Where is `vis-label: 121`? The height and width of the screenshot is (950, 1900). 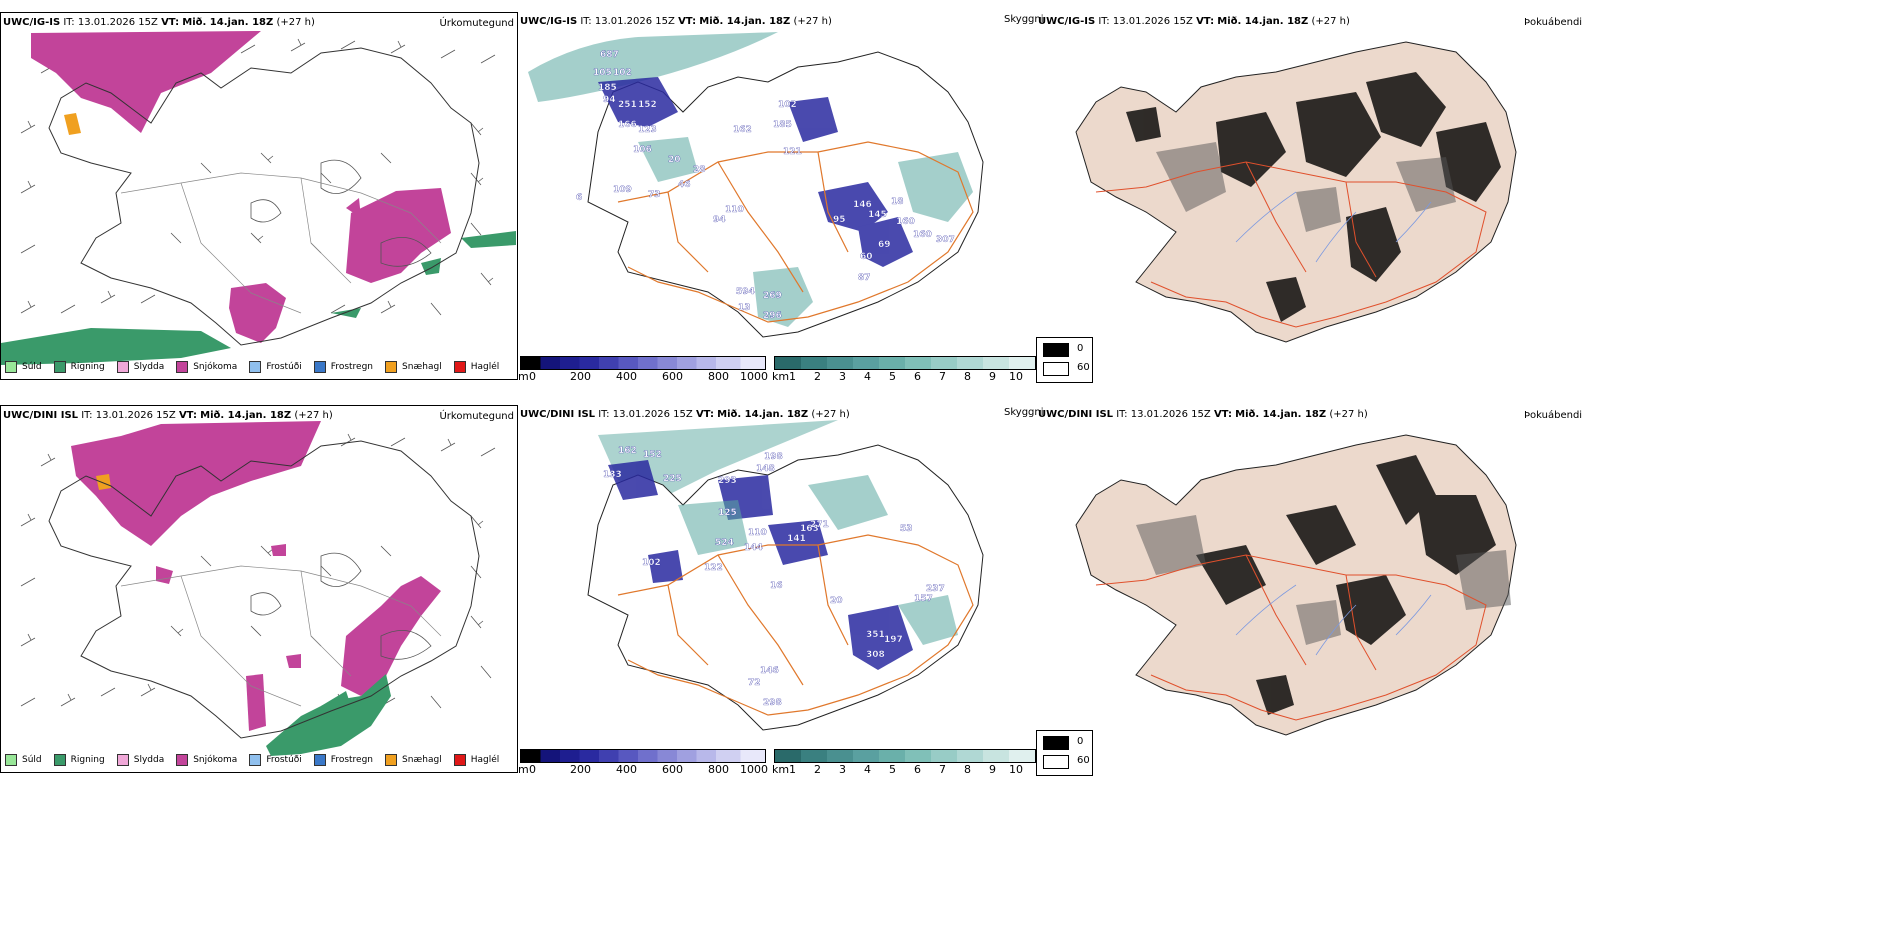
vis-label: 121 is located at coordinates (792, 152).